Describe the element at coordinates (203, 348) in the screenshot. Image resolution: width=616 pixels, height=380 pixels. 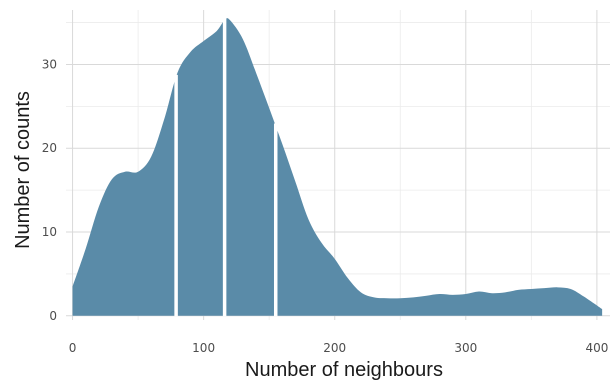
I see `x-tick-label: 100` at that location.